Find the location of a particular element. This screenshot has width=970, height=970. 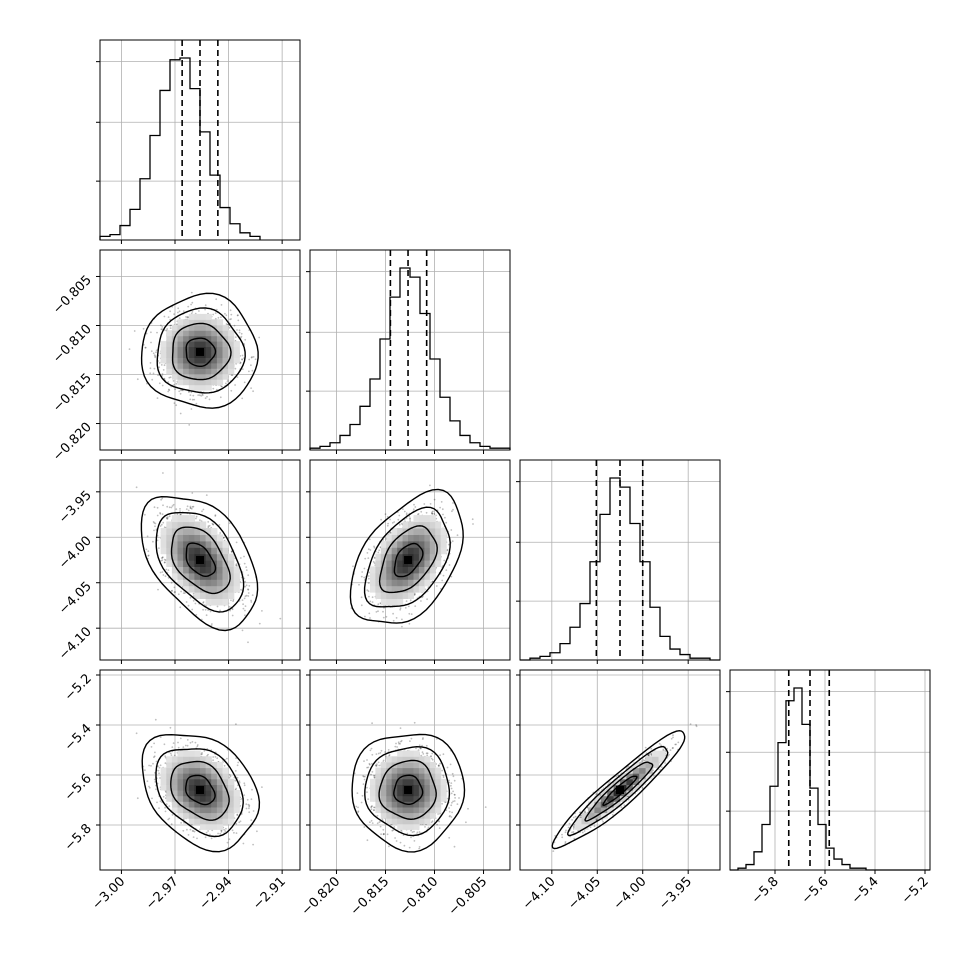

x-tick-label: −0.810 is located at coordinates (419, 896).